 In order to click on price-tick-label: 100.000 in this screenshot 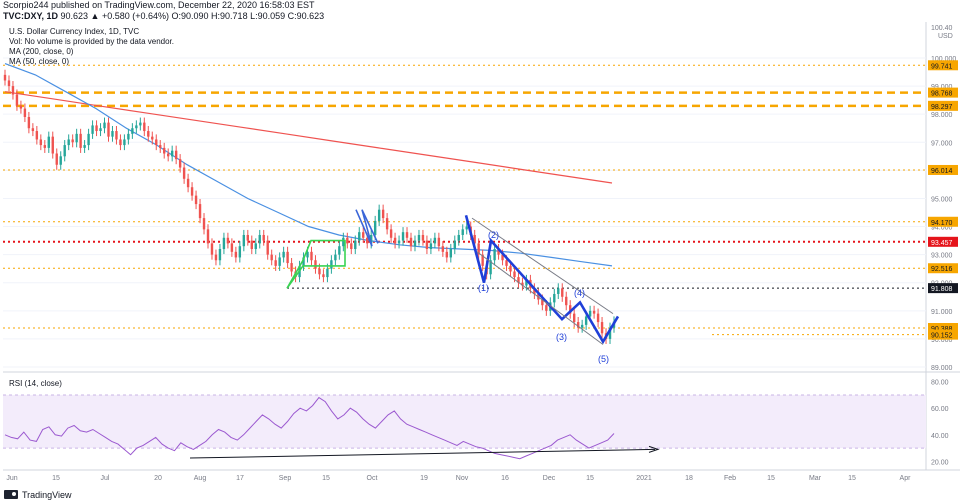, I will do `click(943, 59)`.